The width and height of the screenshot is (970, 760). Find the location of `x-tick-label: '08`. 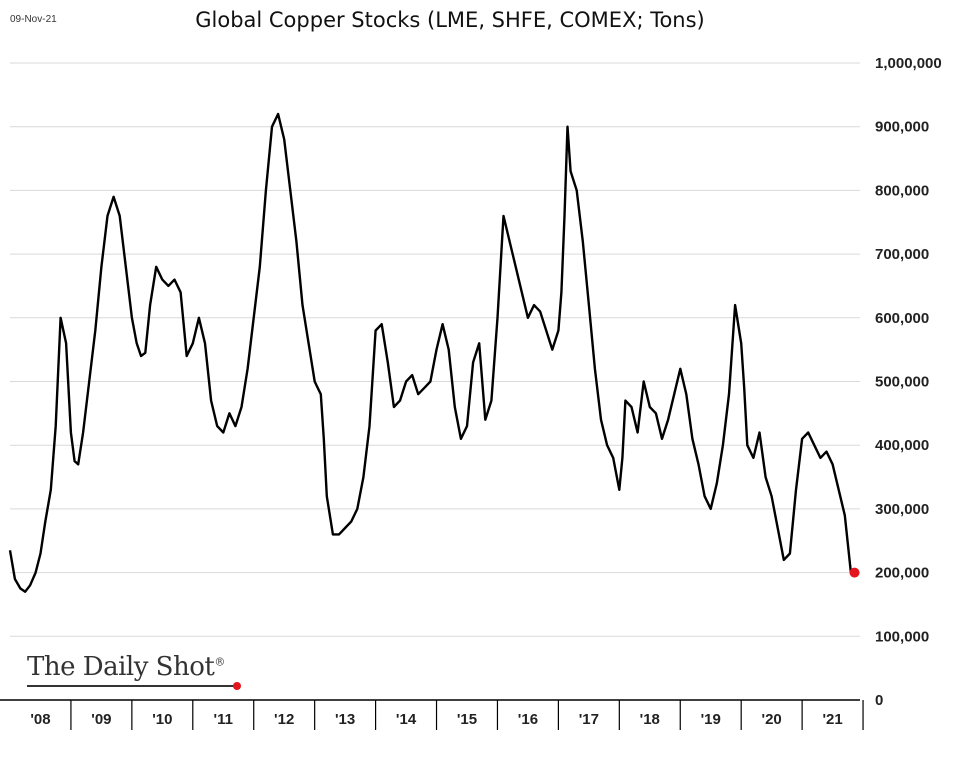

x-tick-label: '08 is located at coordinates (40, 719).